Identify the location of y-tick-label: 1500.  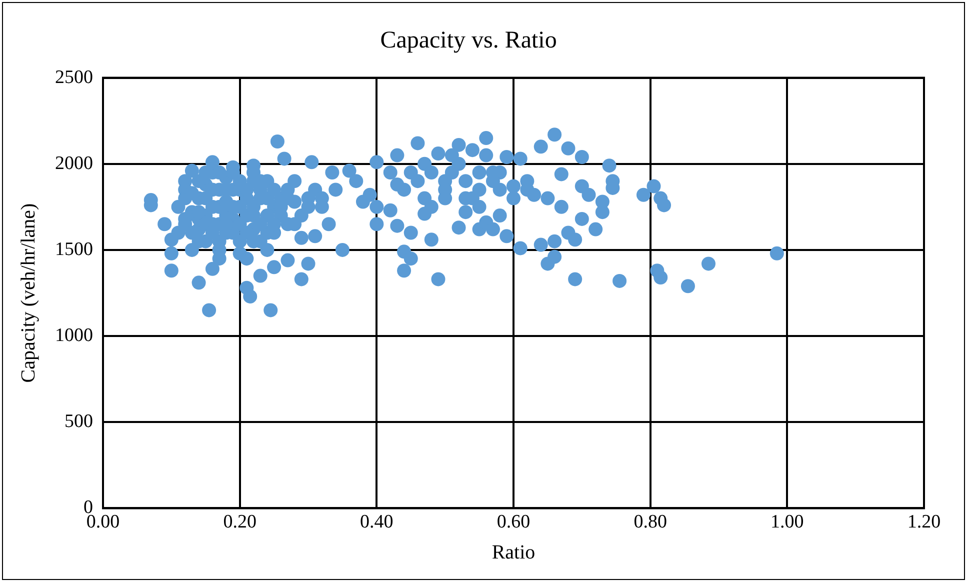
(74, 249).